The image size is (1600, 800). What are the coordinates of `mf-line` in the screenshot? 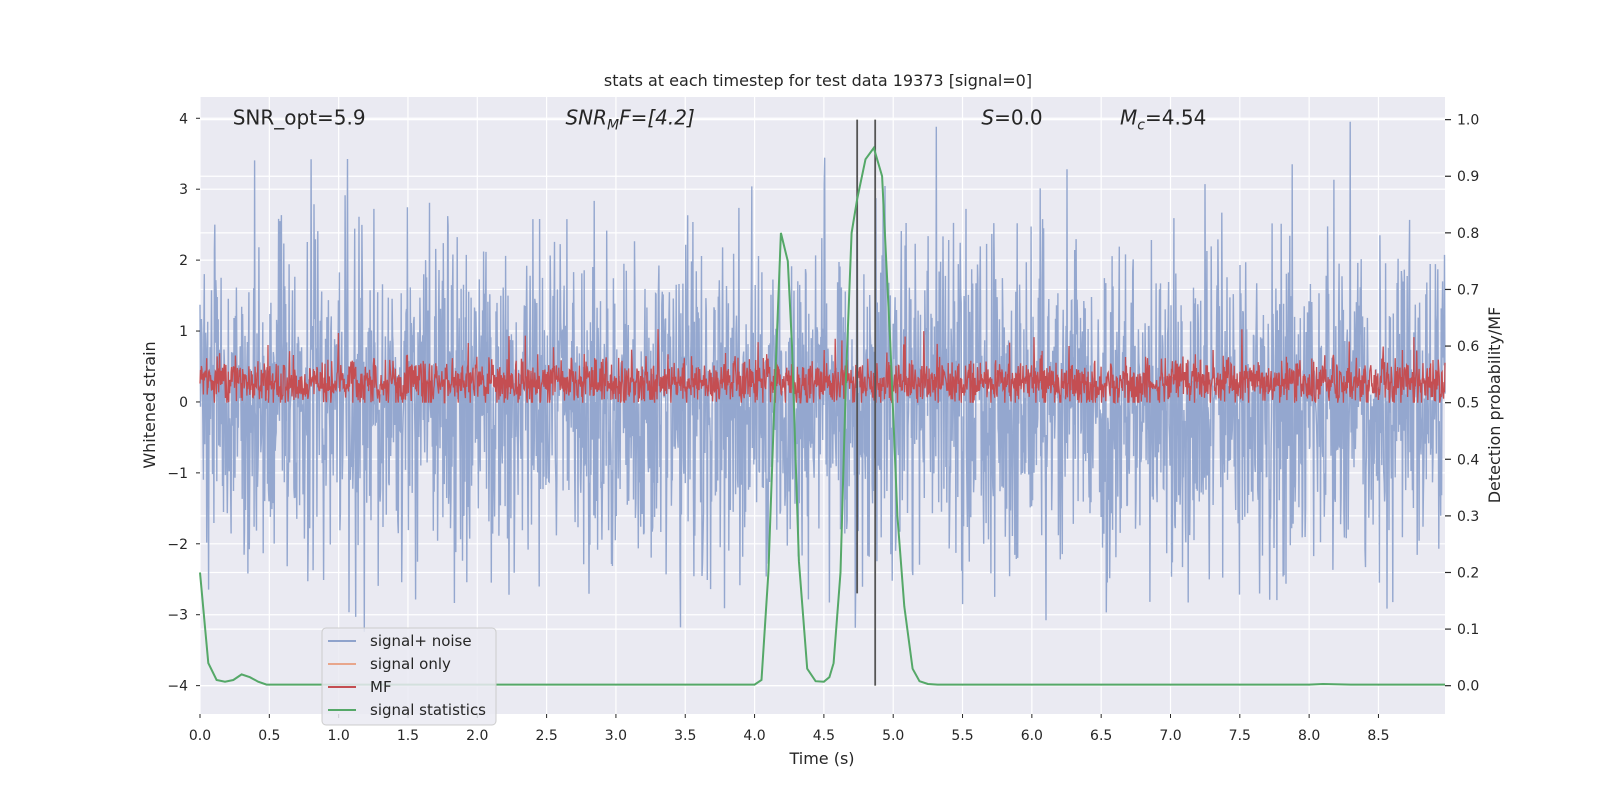 It's located at (822, 367).